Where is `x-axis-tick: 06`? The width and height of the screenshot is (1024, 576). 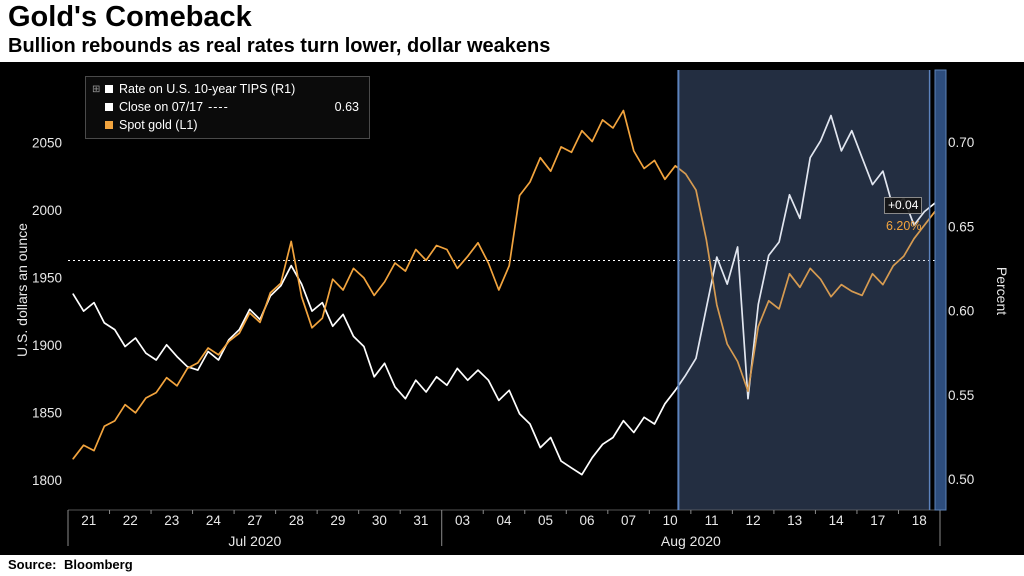
x-axis-tick: 06 is located at coordinates (587, 520).